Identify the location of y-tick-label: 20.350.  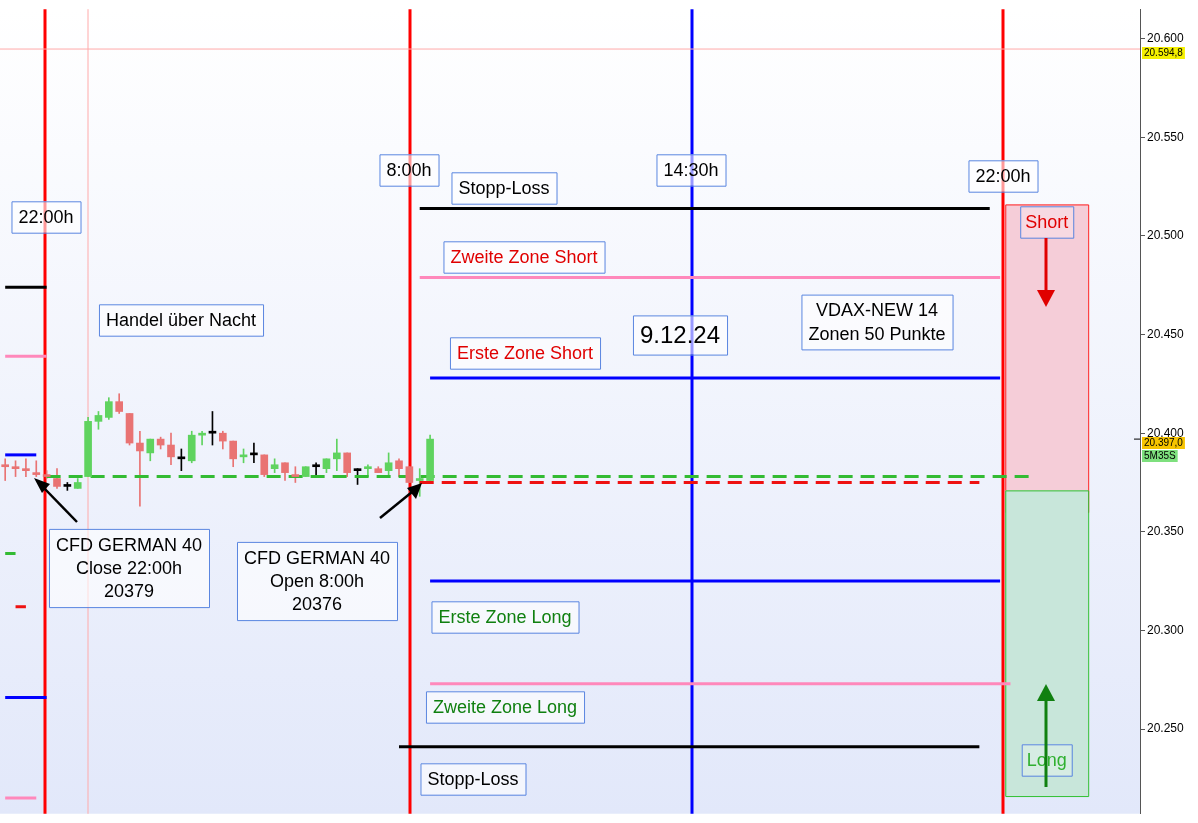
(1166, 531).